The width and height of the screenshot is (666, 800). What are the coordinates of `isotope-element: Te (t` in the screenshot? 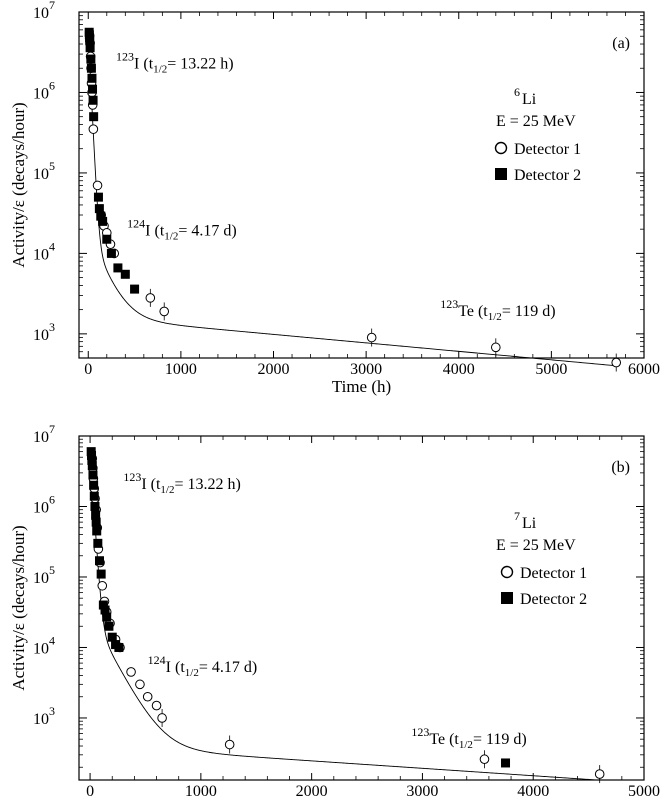 It's located at (444, 739).